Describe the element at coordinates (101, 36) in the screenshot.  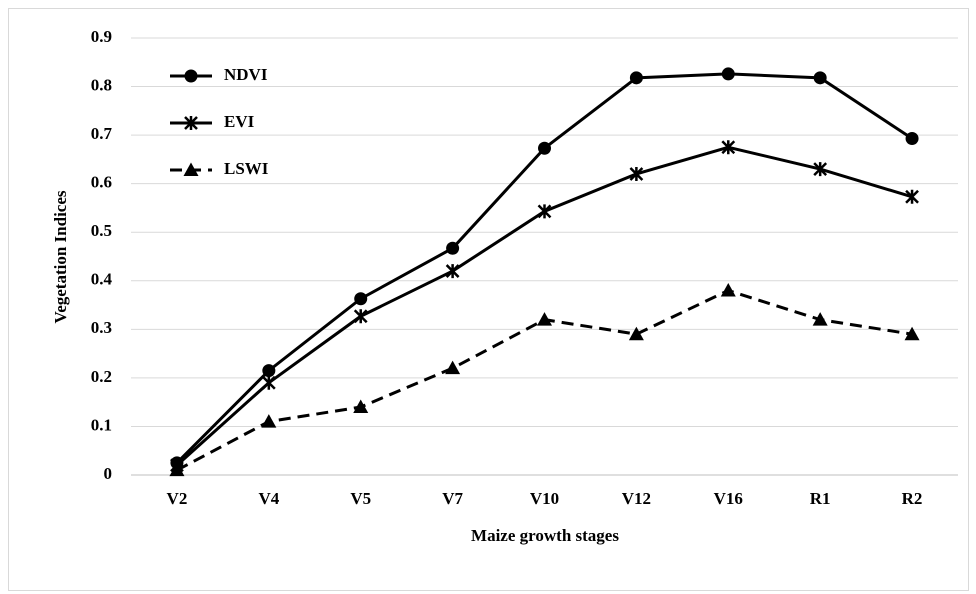
I see `y-tick-label: 0.9` at that location.